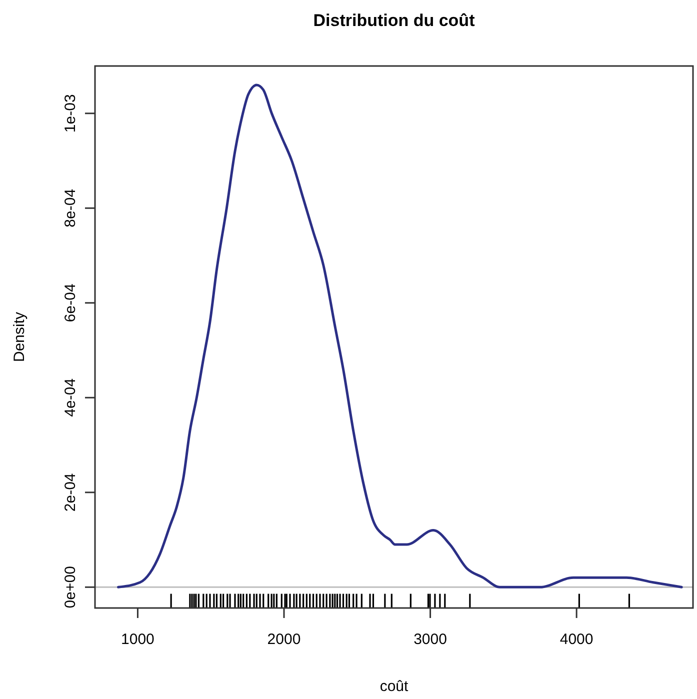 Image resolution: width=697 pixels, height=699 pixels. What do you see at coordinates (19, 337) in the screenshot?
I see `y-axis-title: Density` at bounding box center [19, 337].